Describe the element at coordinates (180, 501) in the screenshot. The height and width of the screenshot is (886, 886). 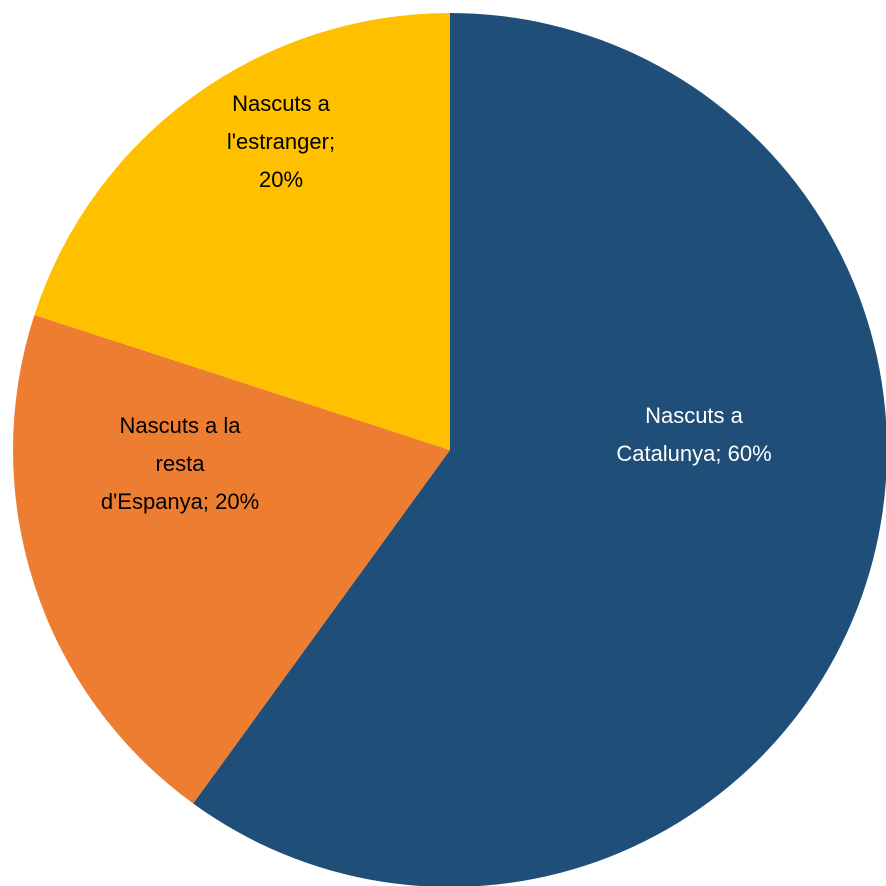
I see `pie-slice-label-line: d'Espanya; 20%` at that location.